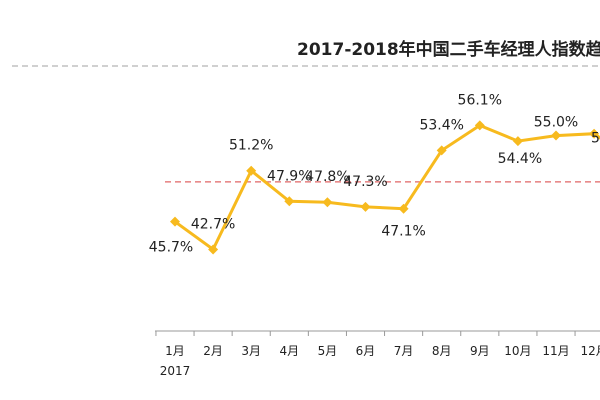  What do you see at coordinates (175, 371) in the screenshot?
I see `year-label: 2017` at bounding box center [175, 371].